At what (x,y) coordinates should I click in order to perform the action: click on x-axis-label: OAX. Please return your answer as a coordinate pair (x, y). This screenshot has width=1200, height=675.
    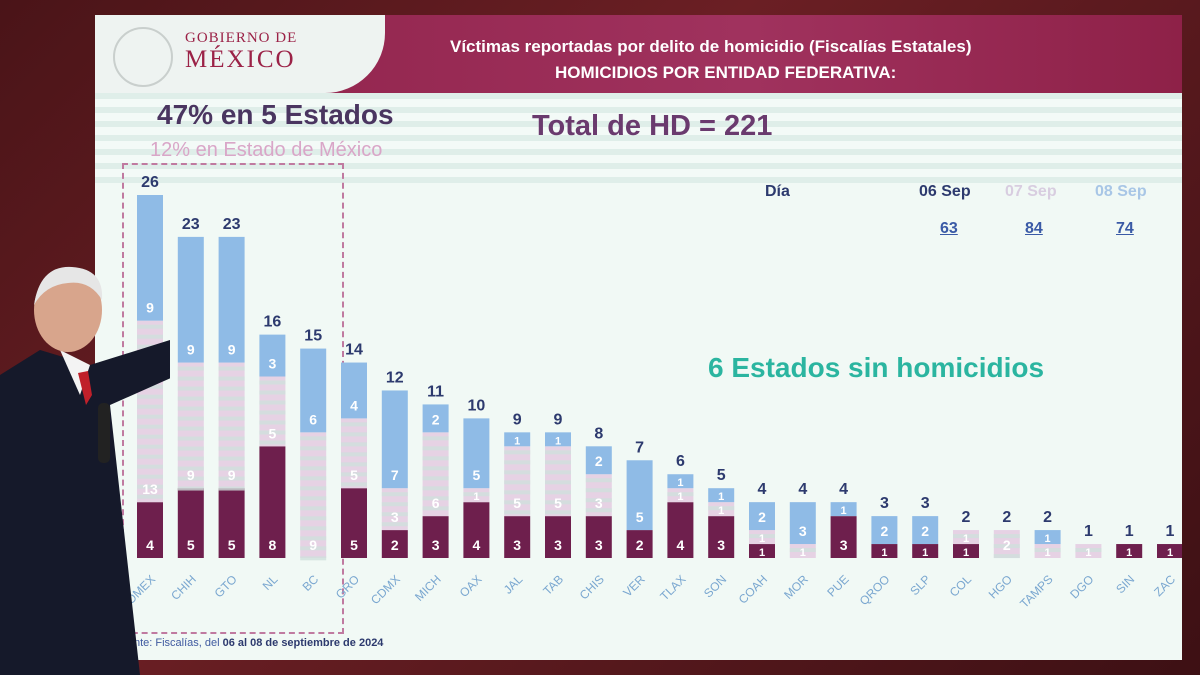
    Looking at the image, I should click on (471, 586).